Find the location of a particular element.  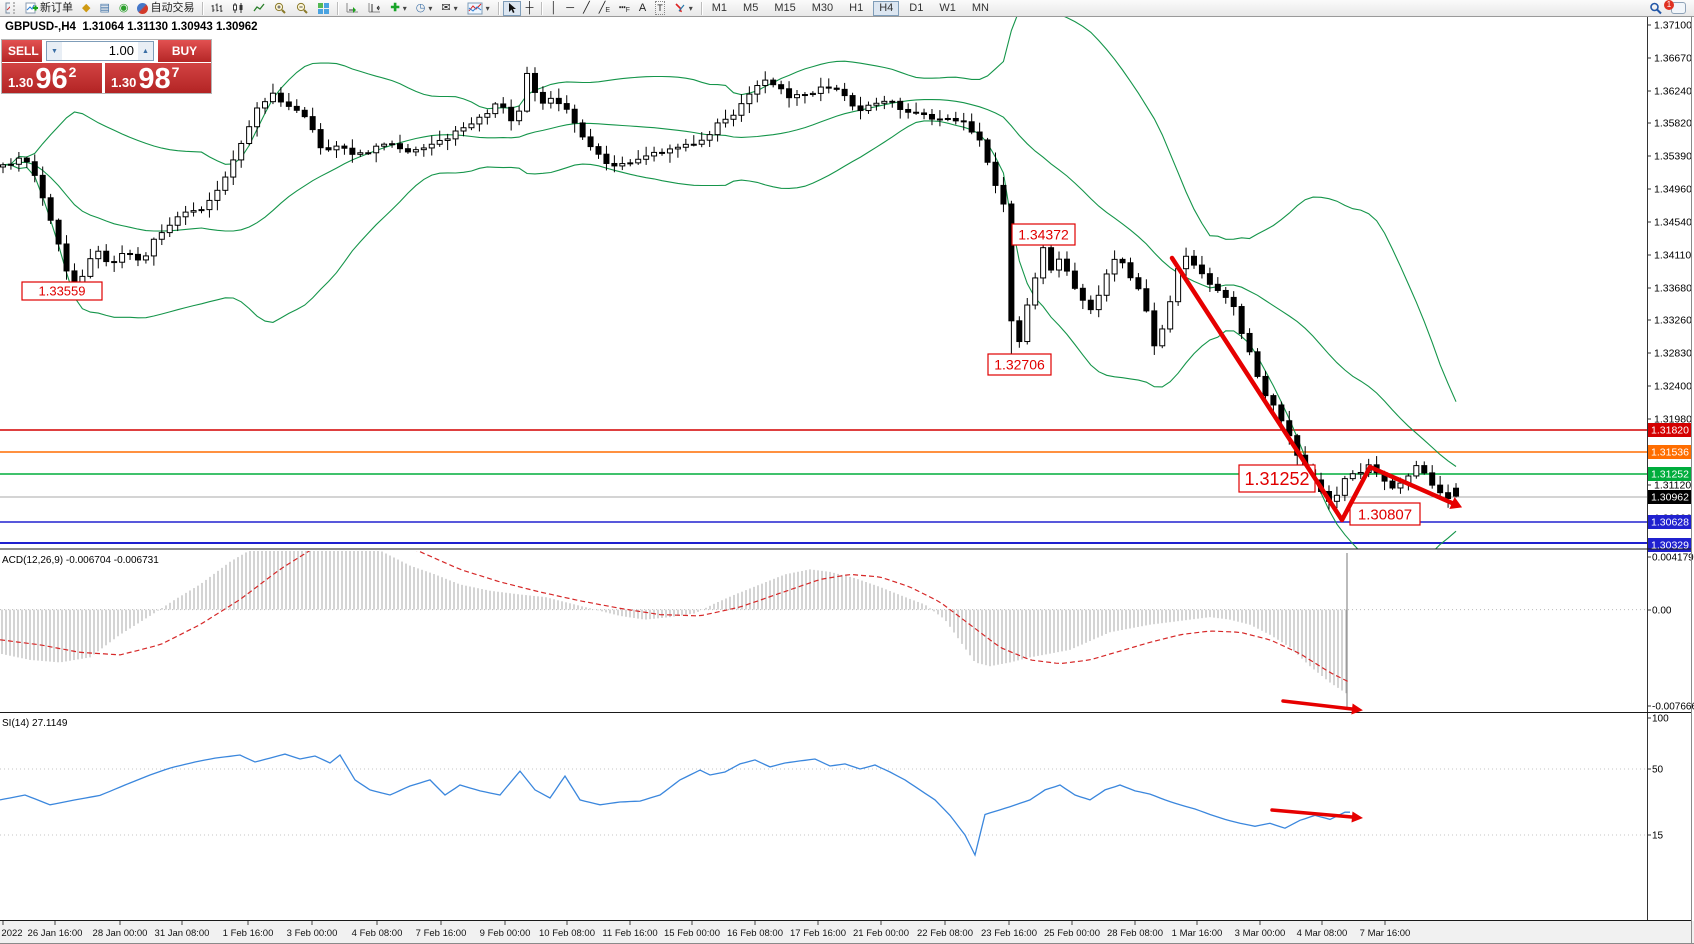

fibonacci-icon: ┅ is located at coordinates (622, 8).